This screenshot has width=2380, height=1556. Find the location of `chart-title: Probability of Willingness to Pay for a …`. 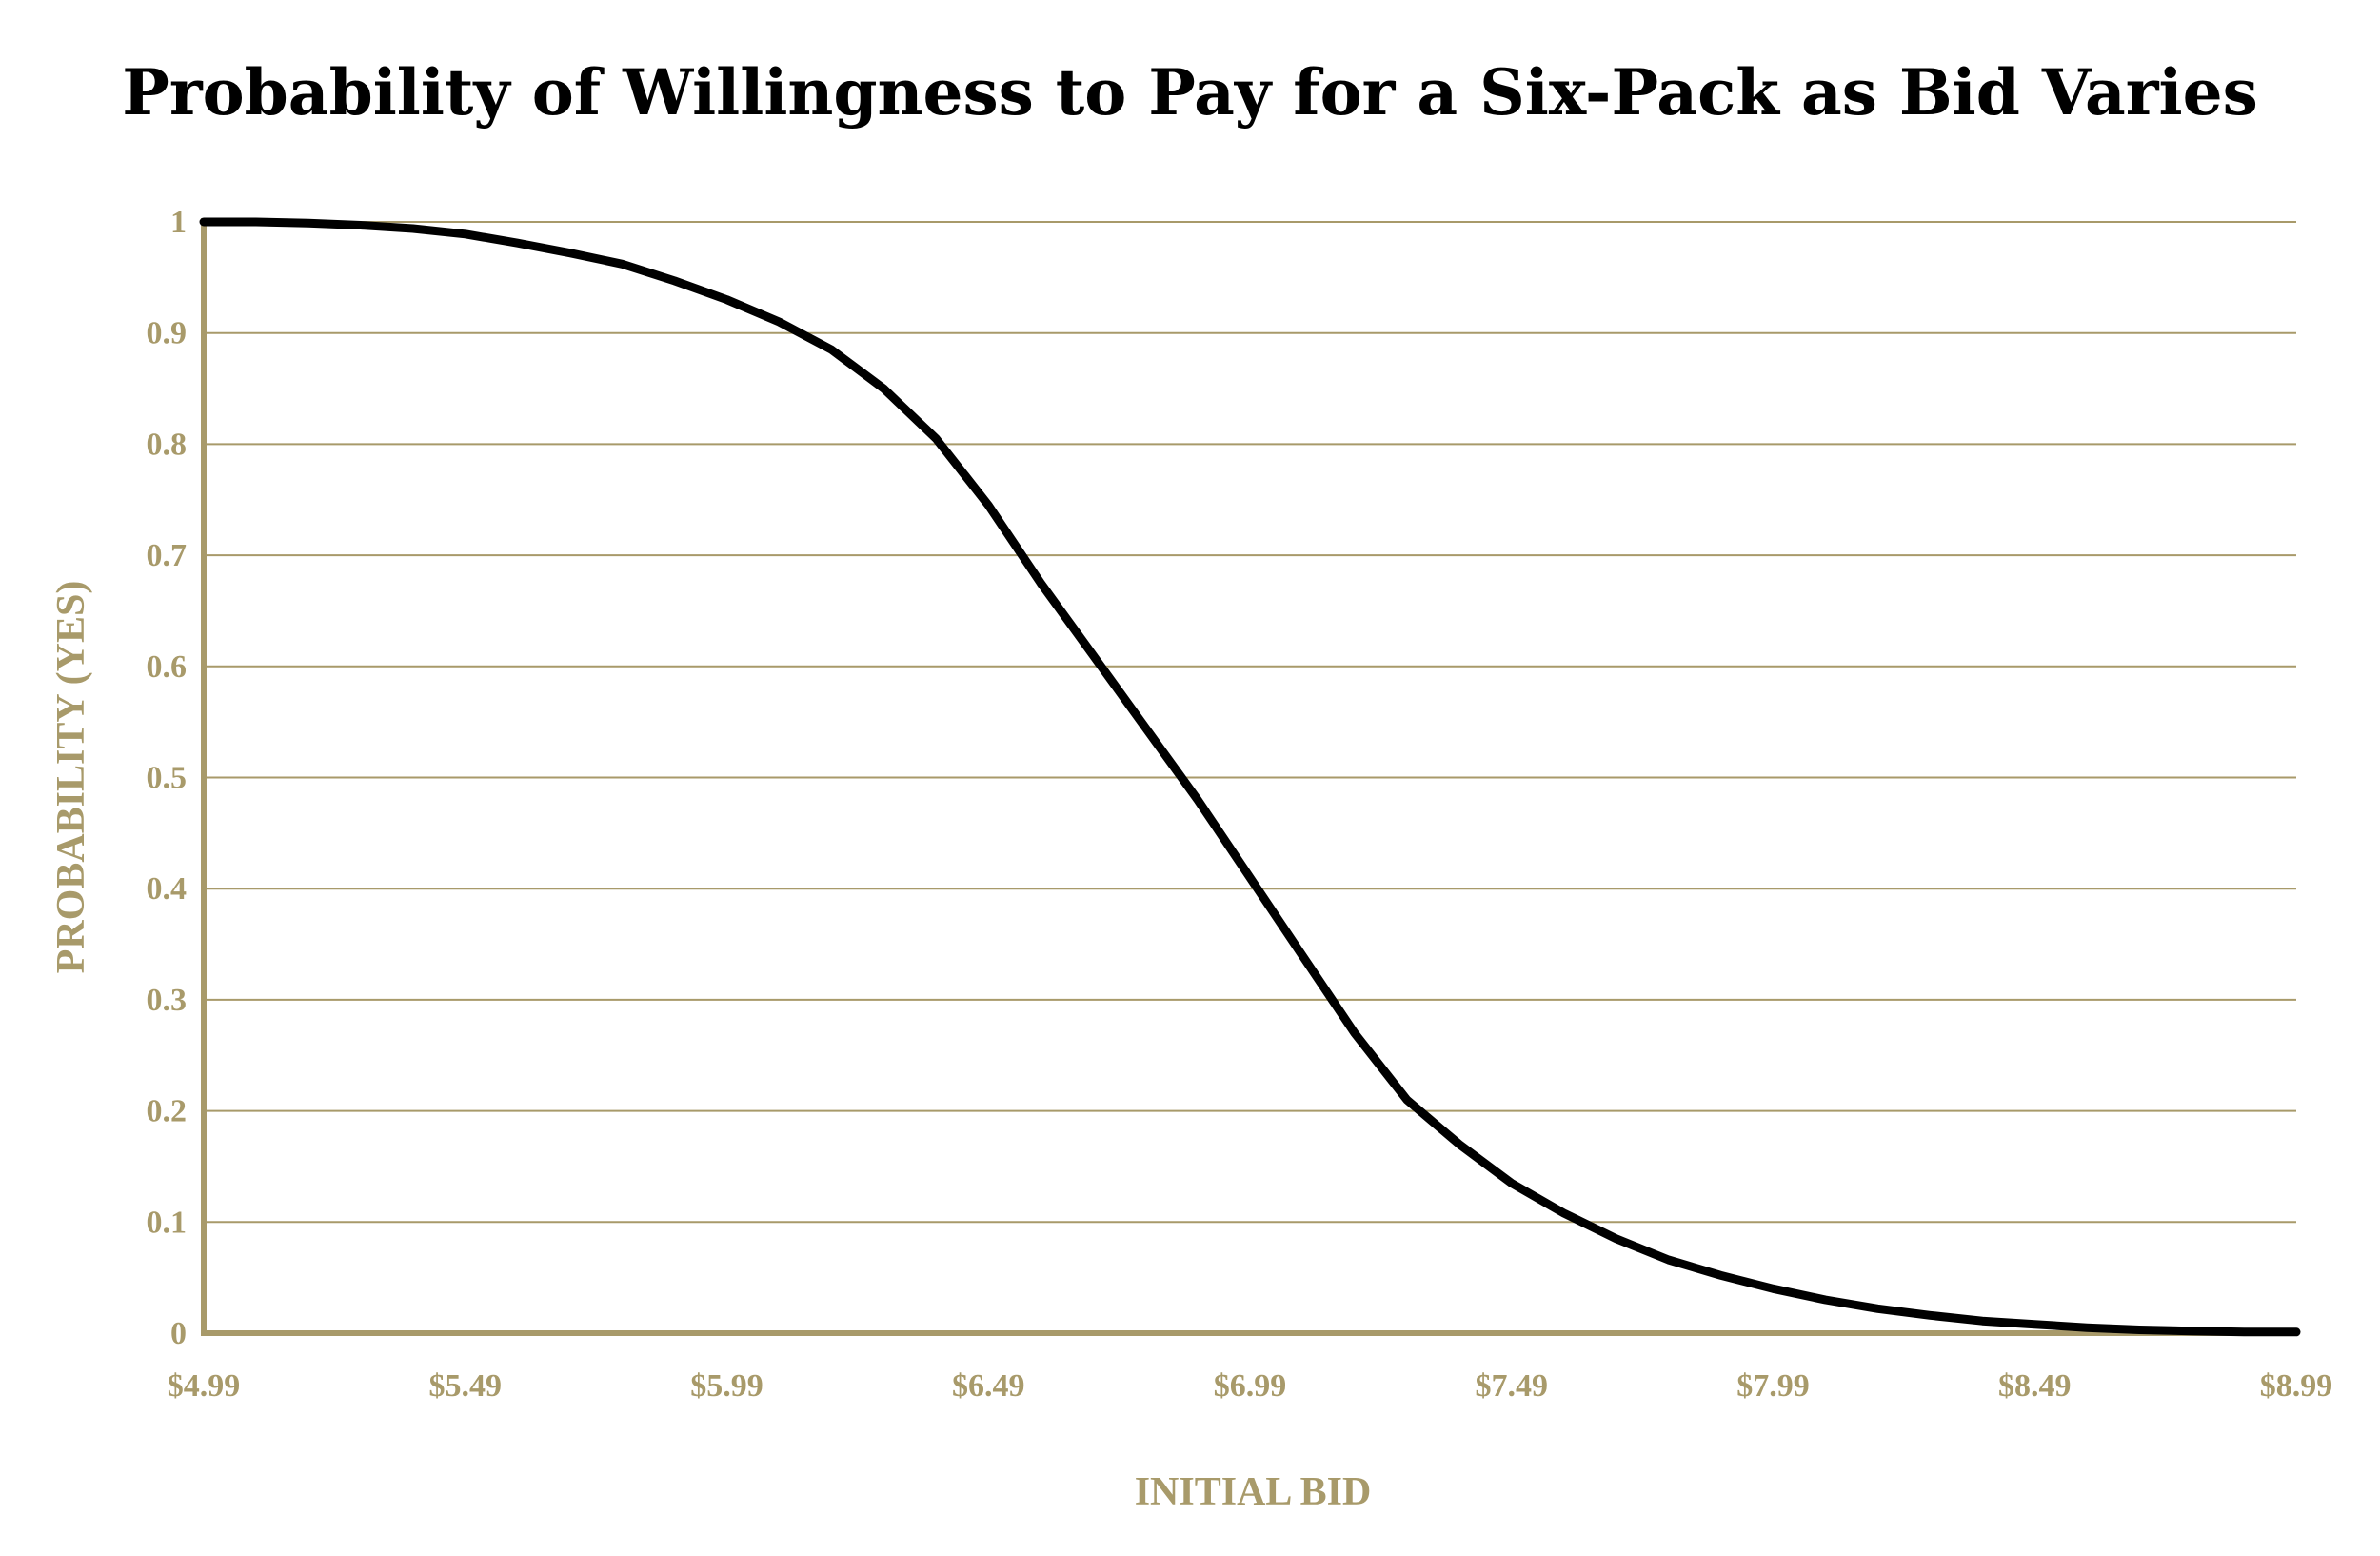

chart-title: Probability of Willingness to Pay for a … is located at coordinates (1190, 92).